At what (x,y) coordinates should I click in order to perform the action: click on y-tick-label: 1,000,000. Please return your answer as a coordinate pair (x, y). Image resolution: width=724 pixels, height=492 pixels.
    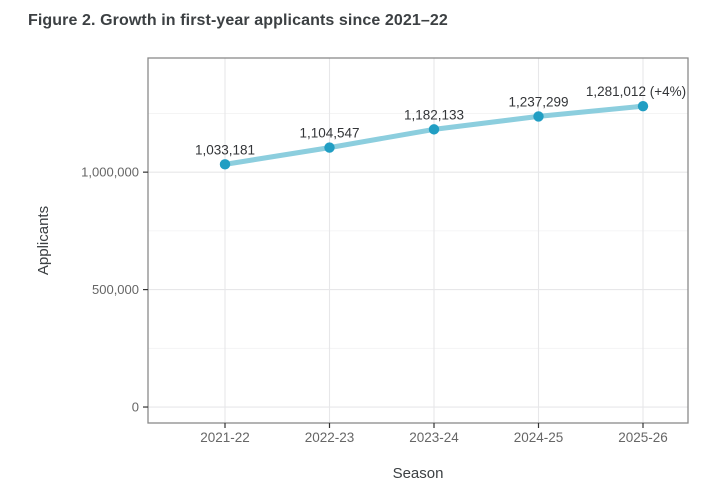
    Looking at the image, I should click on (110, 172).